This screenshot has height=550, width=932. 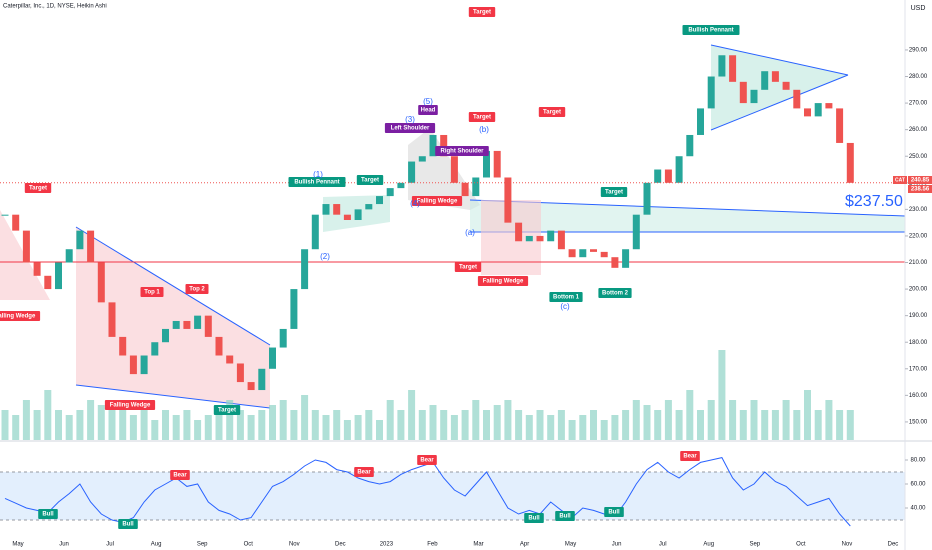 What do you see at coordinates (918, 263) in the screenshot?
I see `y-tick-label: 210.00` at bounding box center [918, 263].